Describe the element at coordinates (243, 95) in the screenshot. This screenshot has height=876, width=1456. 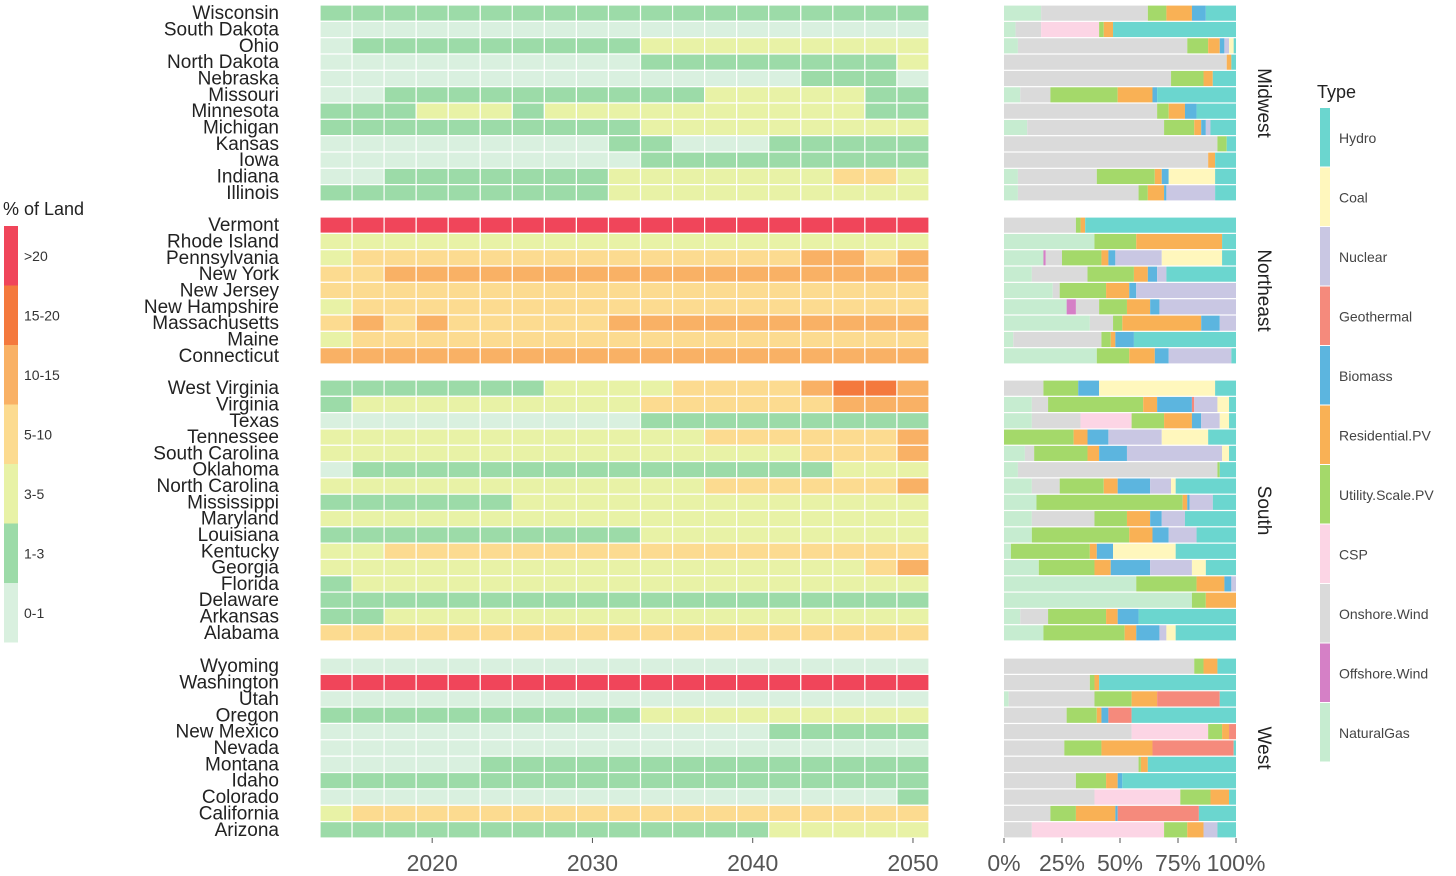
I see `state-label-missouri: Missouri` at that location.